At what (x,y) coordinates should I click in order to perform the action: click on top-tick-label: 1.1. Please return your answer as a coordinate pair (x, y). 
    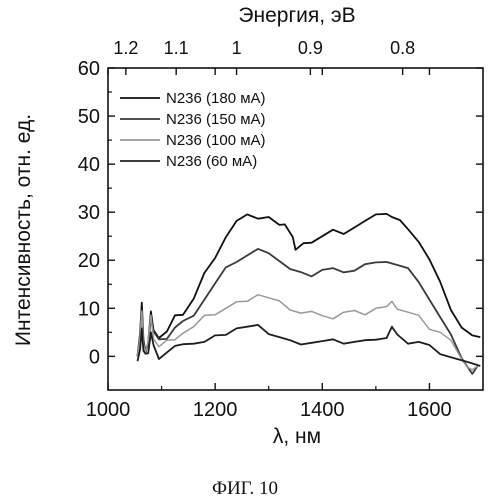
    Looking at the image, I should click on (176, 48).